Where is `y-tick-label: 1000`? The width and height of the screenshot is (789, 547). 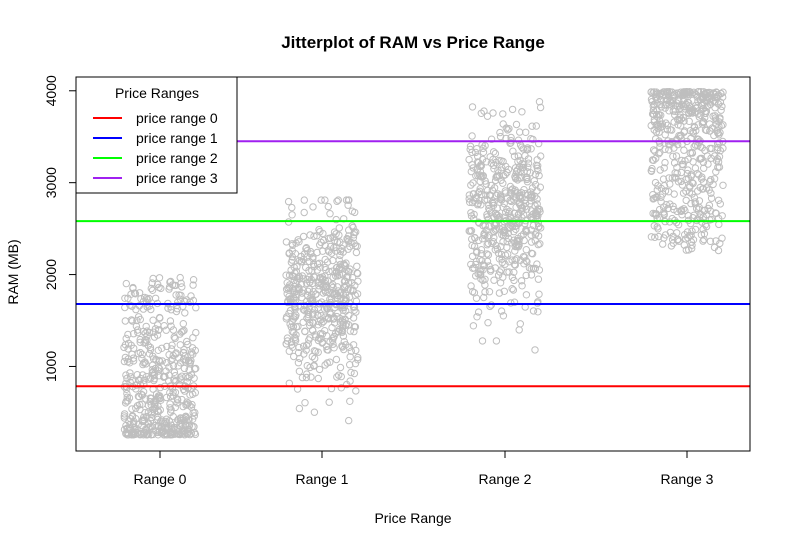
y-tick-label: 1000 is located at coordinates (51, 366).